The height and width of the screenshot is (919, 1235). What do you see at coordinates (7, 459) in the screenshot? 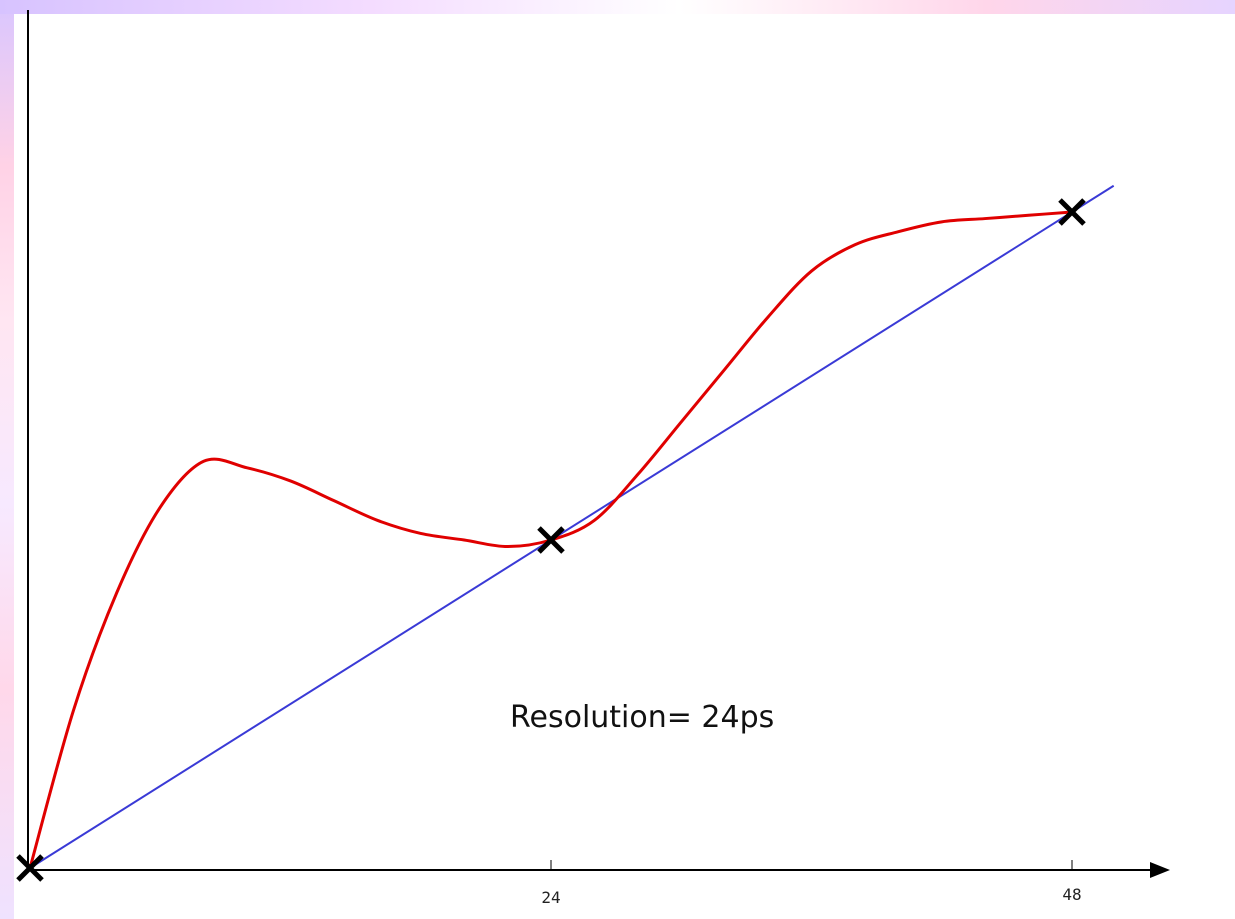
I see `slide-background-left-strip` at bounding box center [7, 459].